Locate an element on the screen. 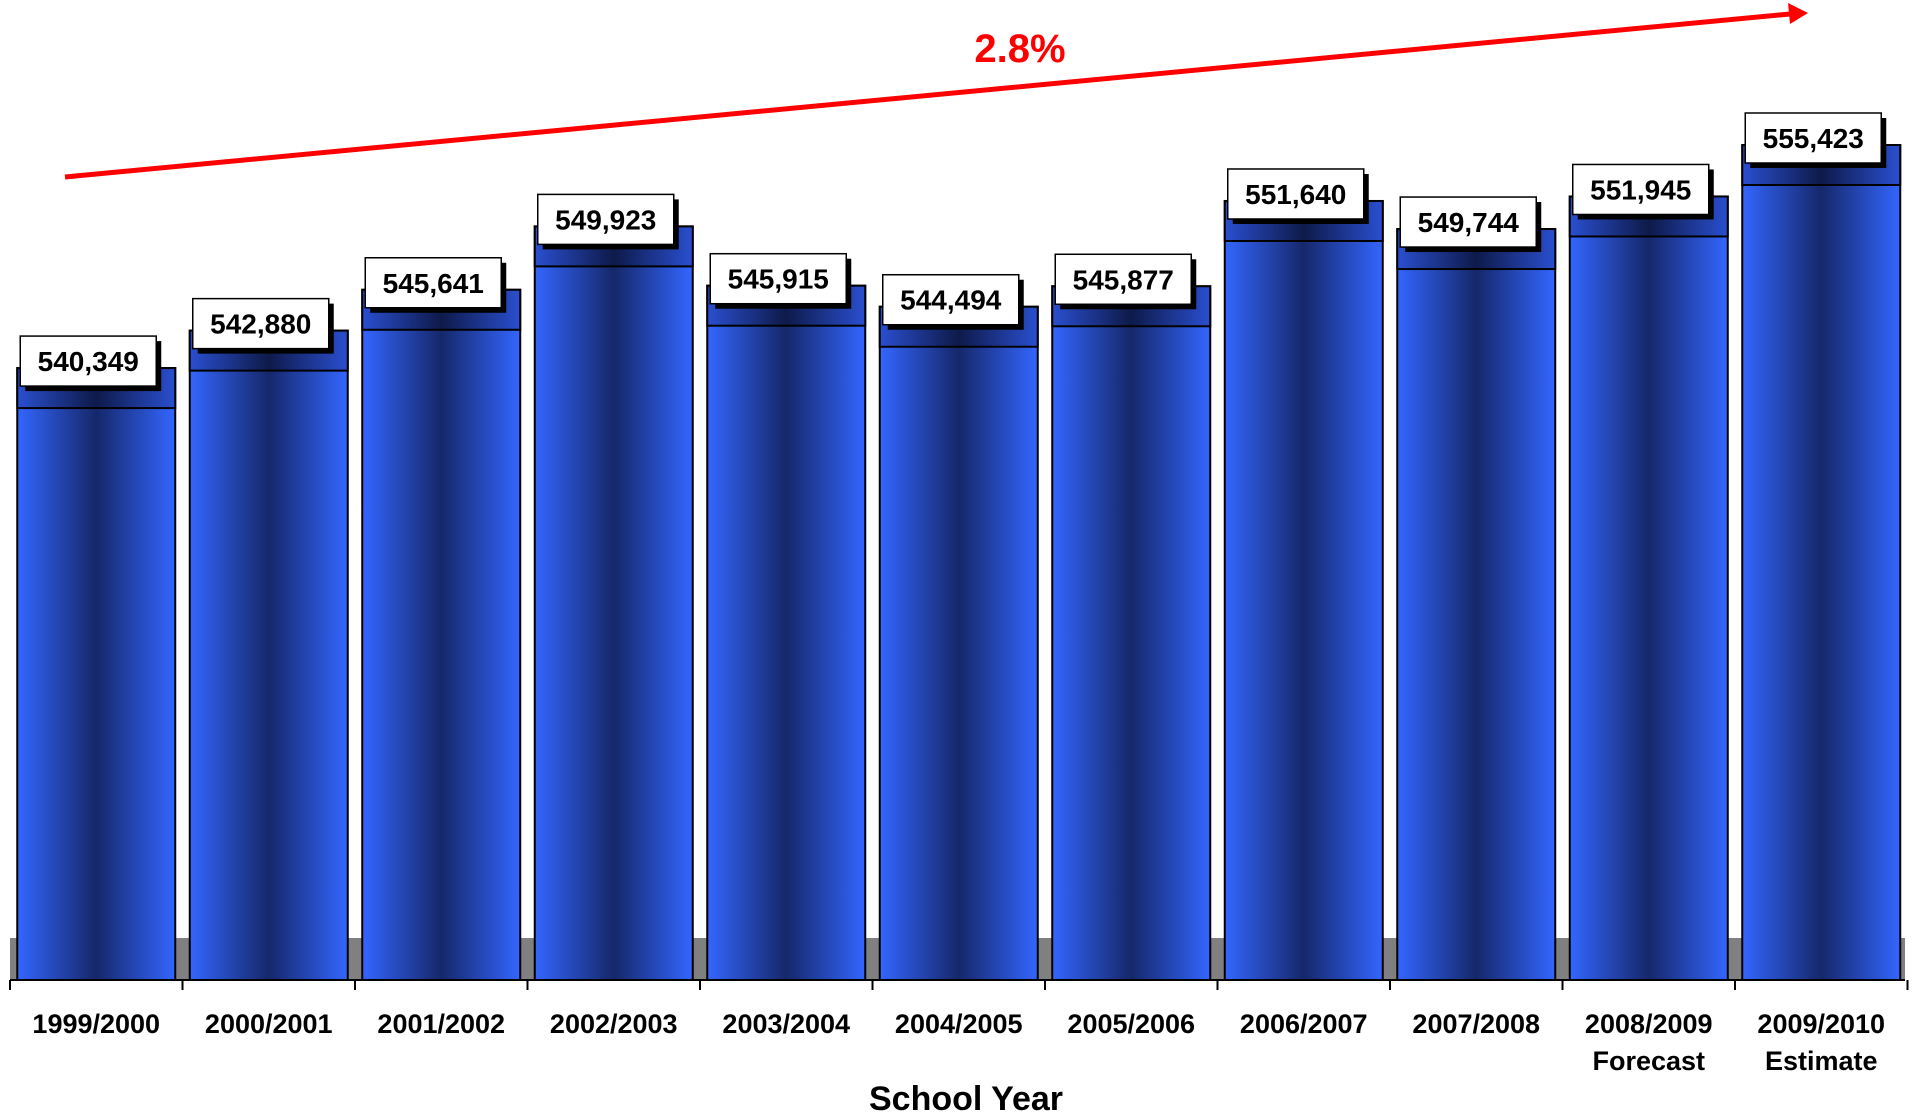 The image size is (1913, 1115). trend-arrow-head is located at coordinates (1798, 13).